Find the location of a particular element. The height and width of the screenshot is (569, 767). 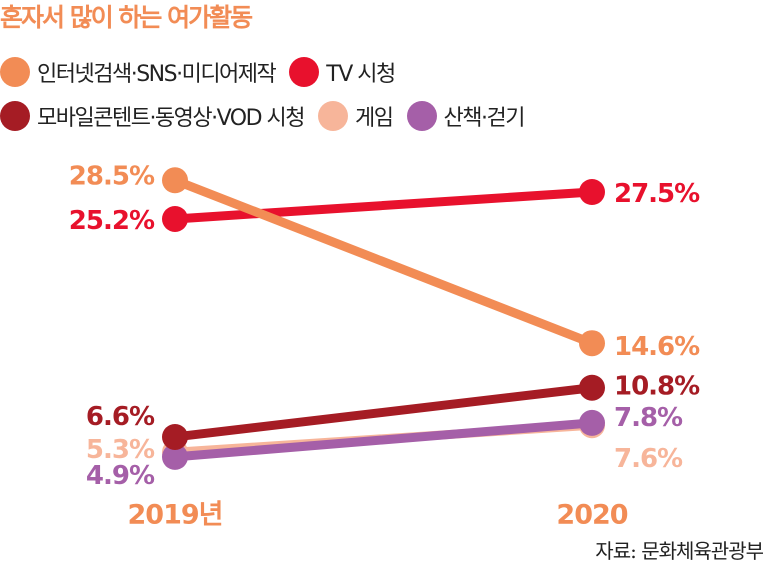

legend-row-2: 모바일콘텐트·동영상·VOD 시청 게임 산책·걷기 is located at coordinates (383, 116).